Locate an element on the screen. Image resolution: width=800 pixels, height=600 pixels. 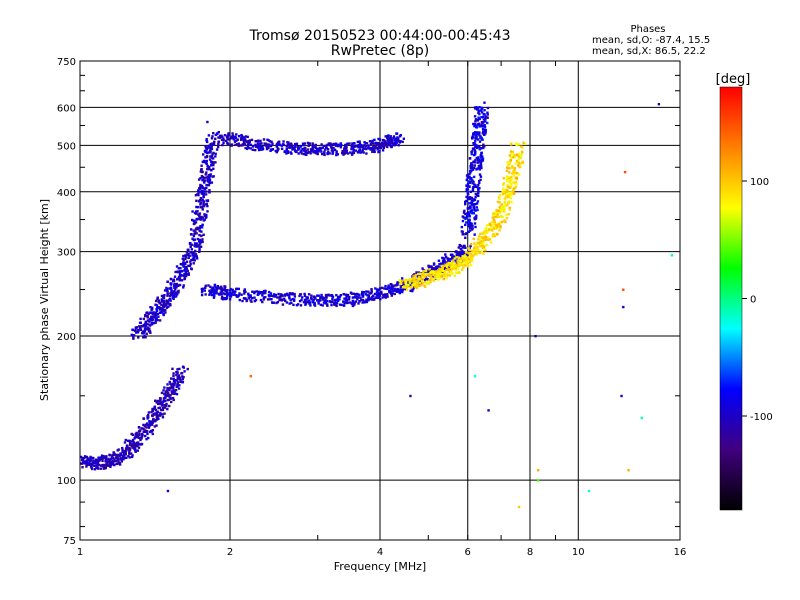
y-tick-label: 600 is located at coordinates (66, 108).